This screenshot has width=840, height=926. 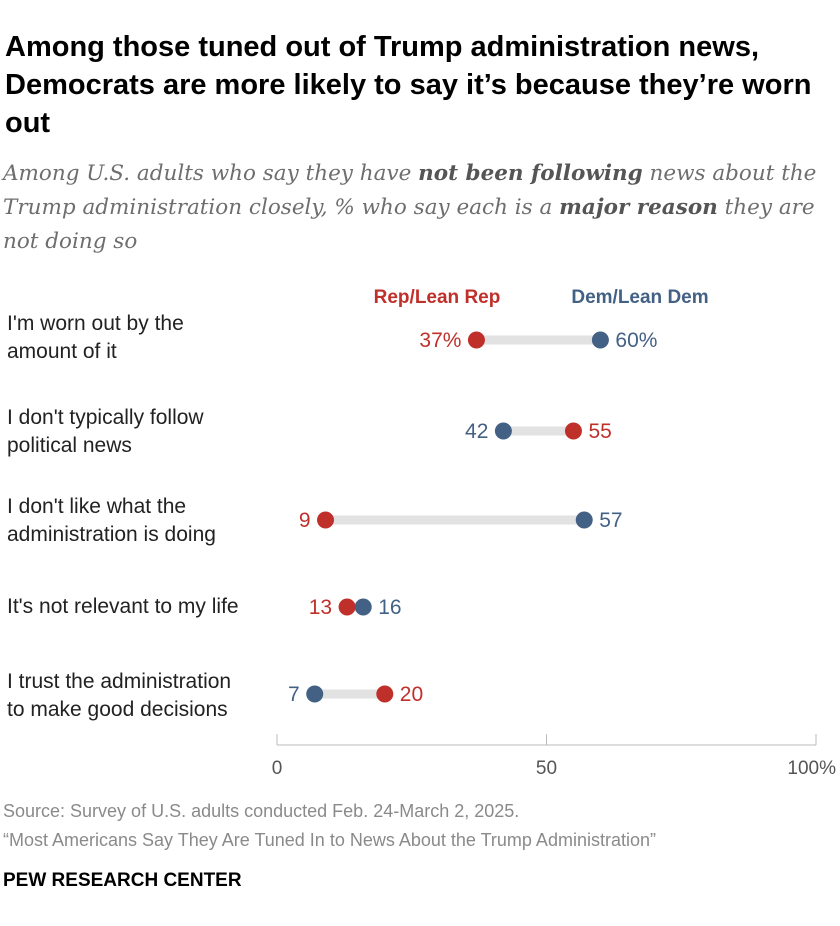 What do you see at coordinates (123, 606) in the screenshot?
I see `row-label-not-relevant: It's not relevant to my life` at bounding box center [123, 606].